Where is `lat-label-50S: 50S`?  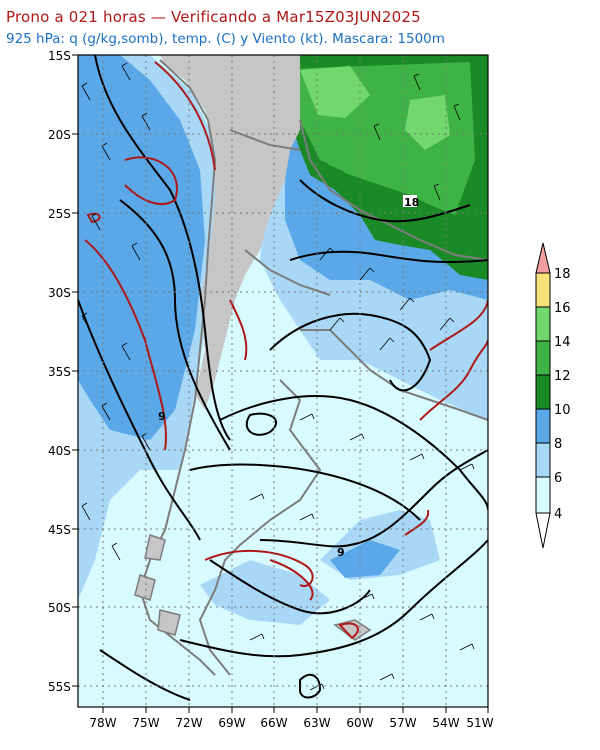
lat-label-50S: 50S is located at coordinates (59, 608).